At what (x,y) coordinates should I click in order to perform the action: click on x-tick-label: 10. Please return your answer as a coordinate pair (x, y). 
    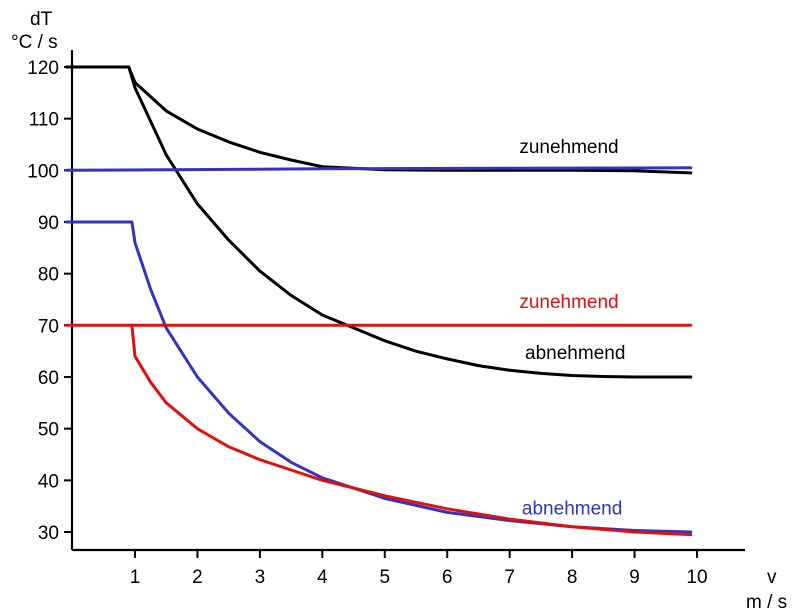
    Looking at the image, I should click on (696, 577).